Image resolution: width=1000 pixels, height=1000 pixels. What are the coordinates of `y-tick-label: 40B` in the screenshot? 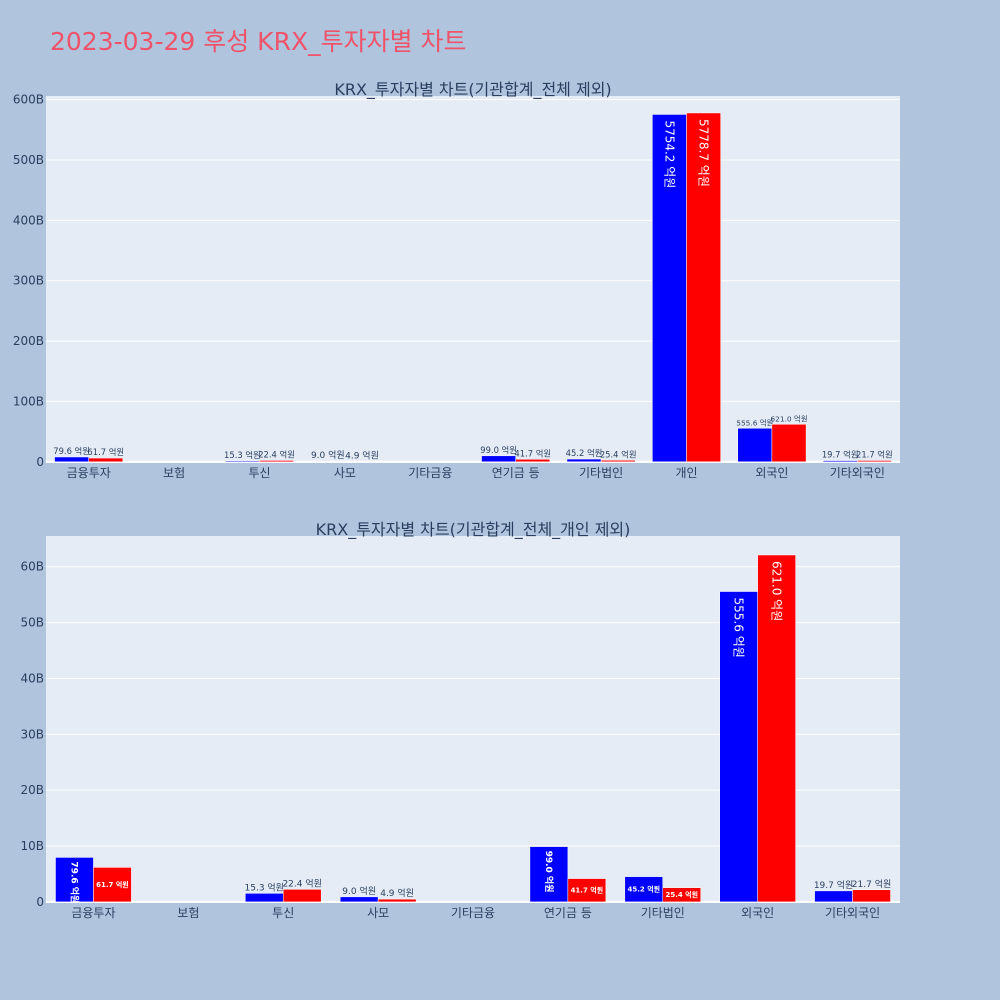 It's located at (32, 678).